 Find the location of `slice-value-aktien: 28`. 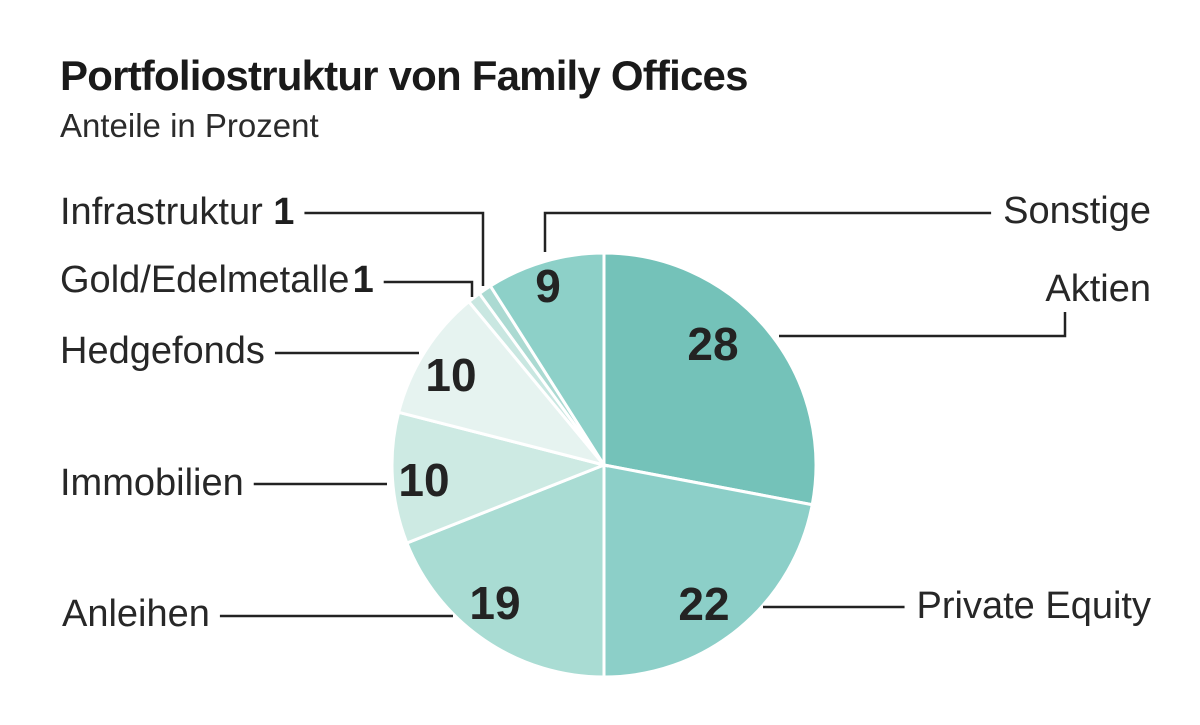

slice-value-aktien: 28 is located at coordinates (712, 344).